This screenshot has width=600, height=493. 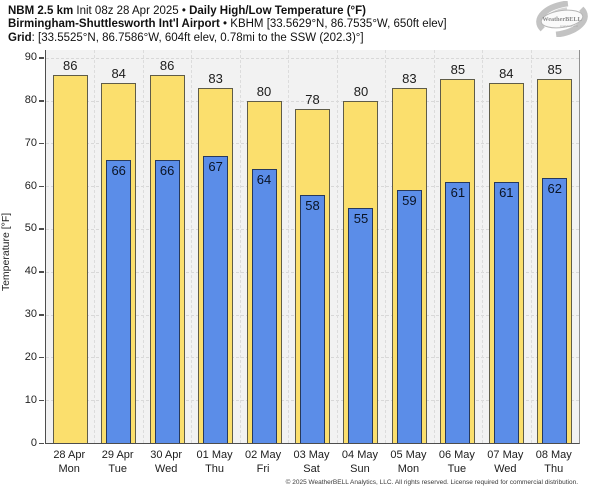 I want to click on y-tick-label: 10, so click(x=30, y=399).